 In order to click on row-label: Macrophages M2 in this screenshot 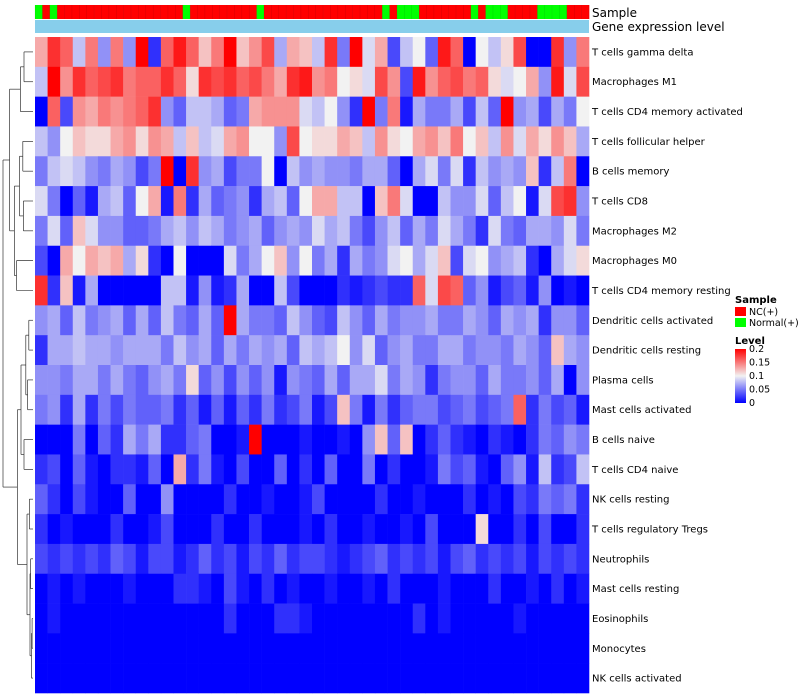, I will do `click(634, 231)`.